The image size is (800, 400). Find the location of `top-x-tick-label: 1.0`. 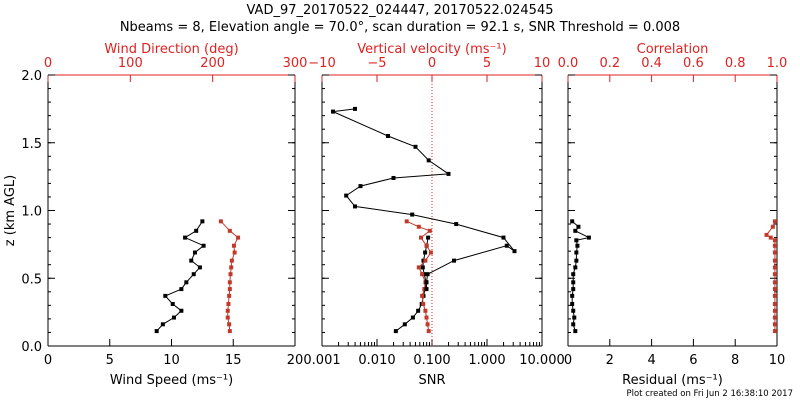

top-x-tick-label: 1.0 is located at coordinates (777, 63).